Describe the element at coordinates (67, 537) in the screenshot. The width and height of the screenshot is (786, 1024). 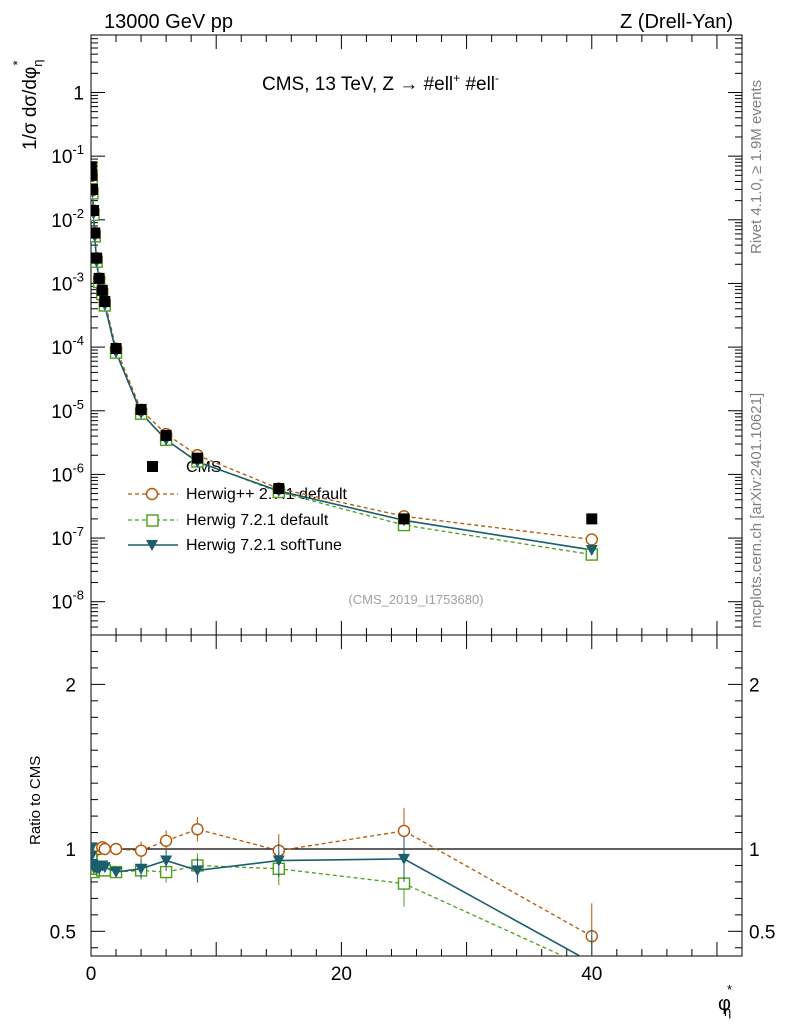
I see `main-y-tick-label: 10⁻⁷` at that location.